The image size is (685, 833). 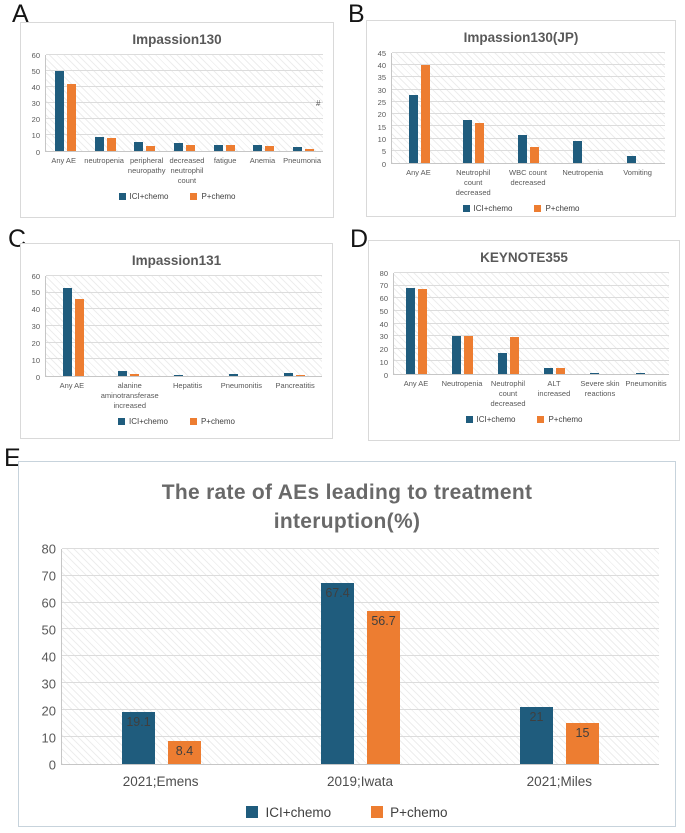 I want to click on y-axis: 0 10 20 30 40 50 60, so click(x=33, y=326).